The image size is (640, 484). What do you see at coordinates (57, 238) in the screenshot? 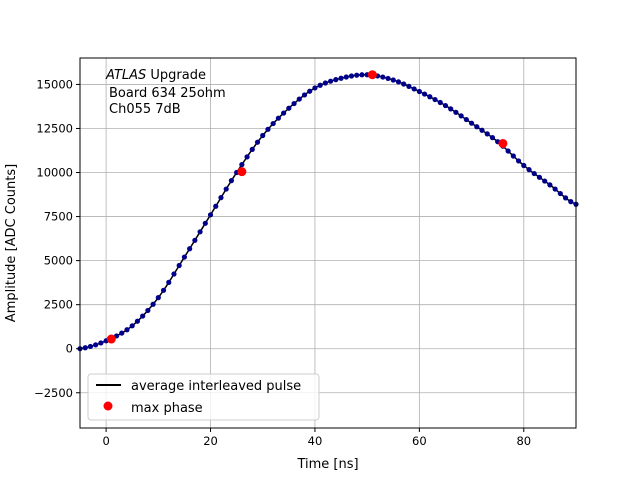
I see `y-axis-ticks: −2500 0 2500 5000 7500 10000 12500 15000` at bounding box center [57, 238].